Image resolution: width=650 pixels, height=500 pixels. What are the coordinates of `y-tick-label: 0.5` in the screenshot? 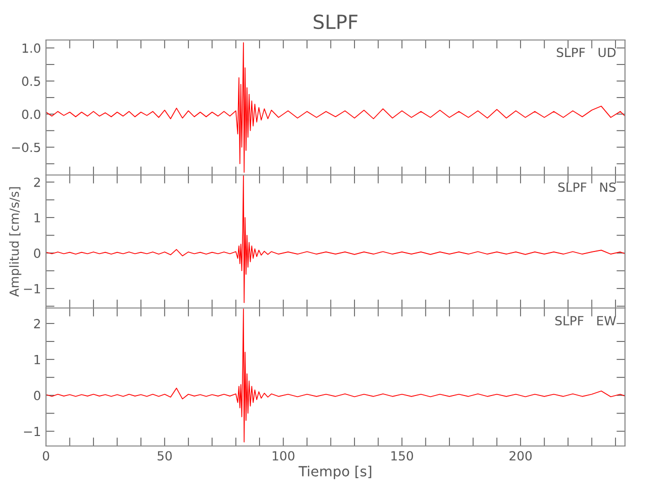 It's located at (31, 81).